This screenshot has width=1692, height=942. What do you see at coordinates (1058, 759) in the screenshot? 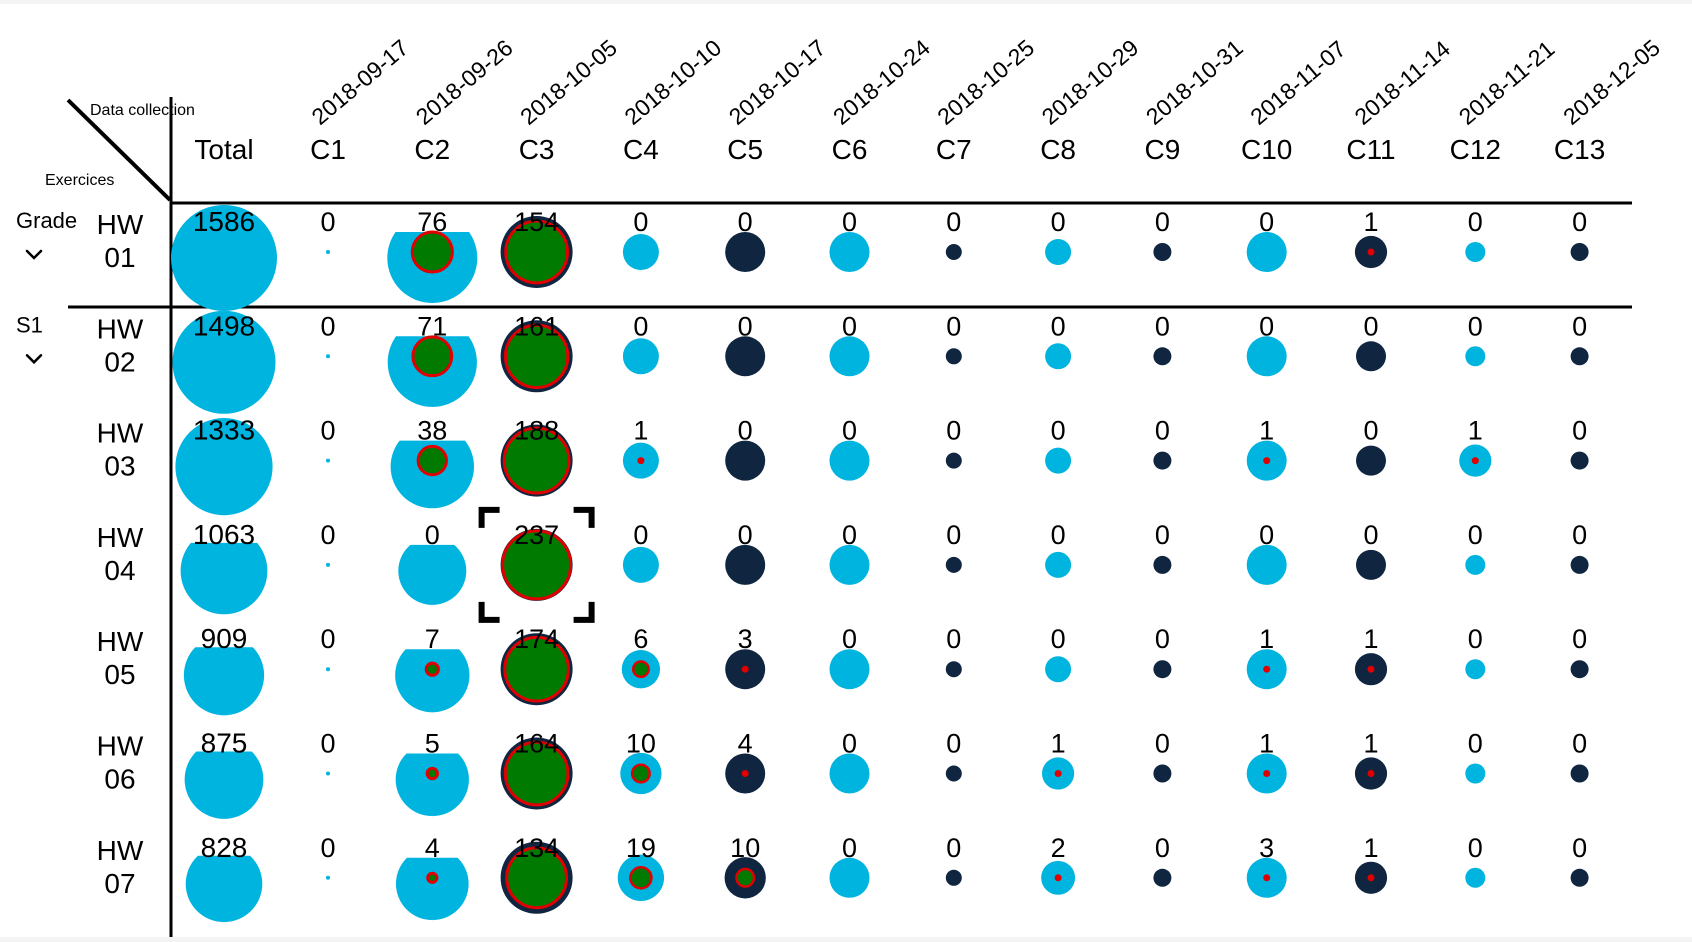
I see `cell-c8: 1` at bounding box center [1058, 759].